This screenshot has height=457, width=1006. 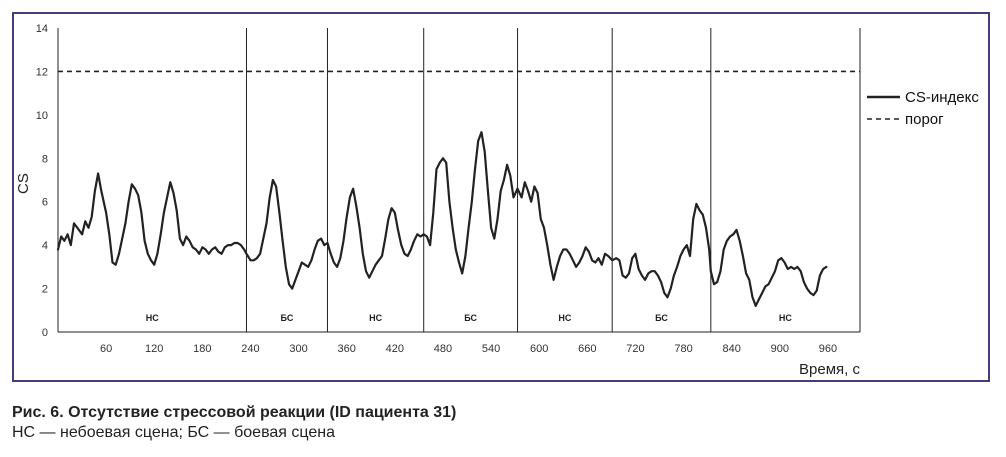 I want to click on x-tick-label: 480, so click(x=443, y=349).